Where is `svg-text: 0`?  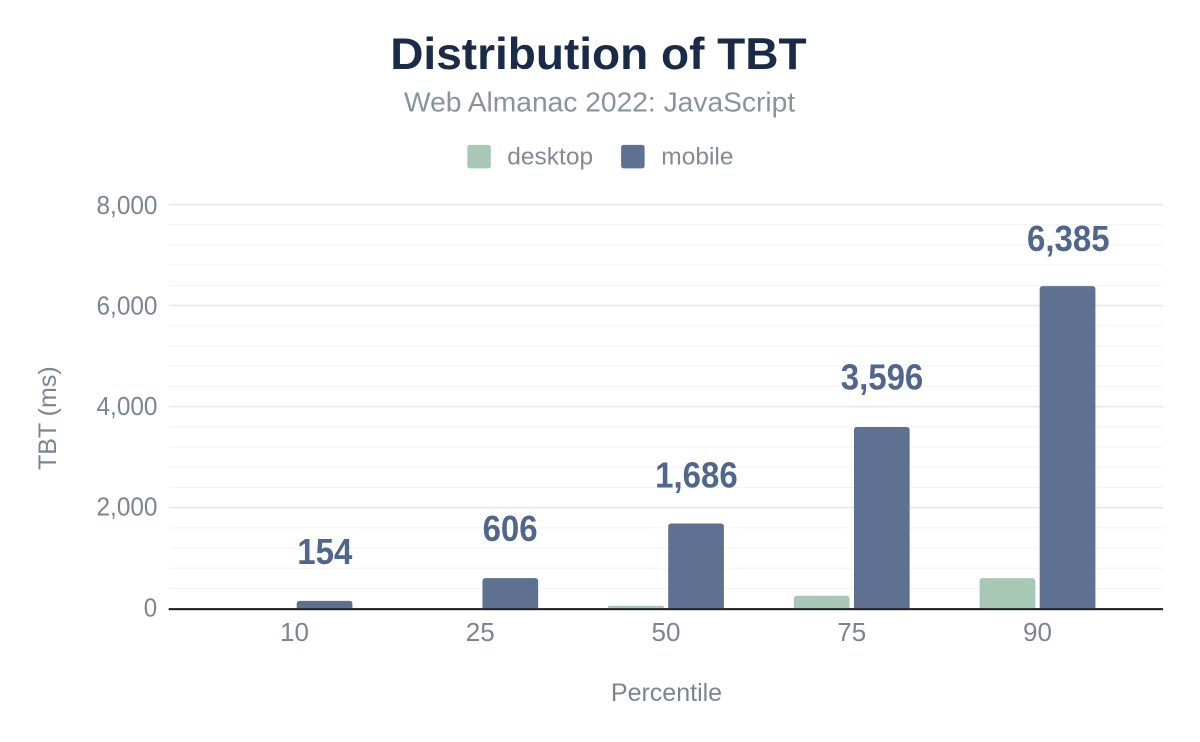 svg-text: 0 is located at coordinates (150, 608).